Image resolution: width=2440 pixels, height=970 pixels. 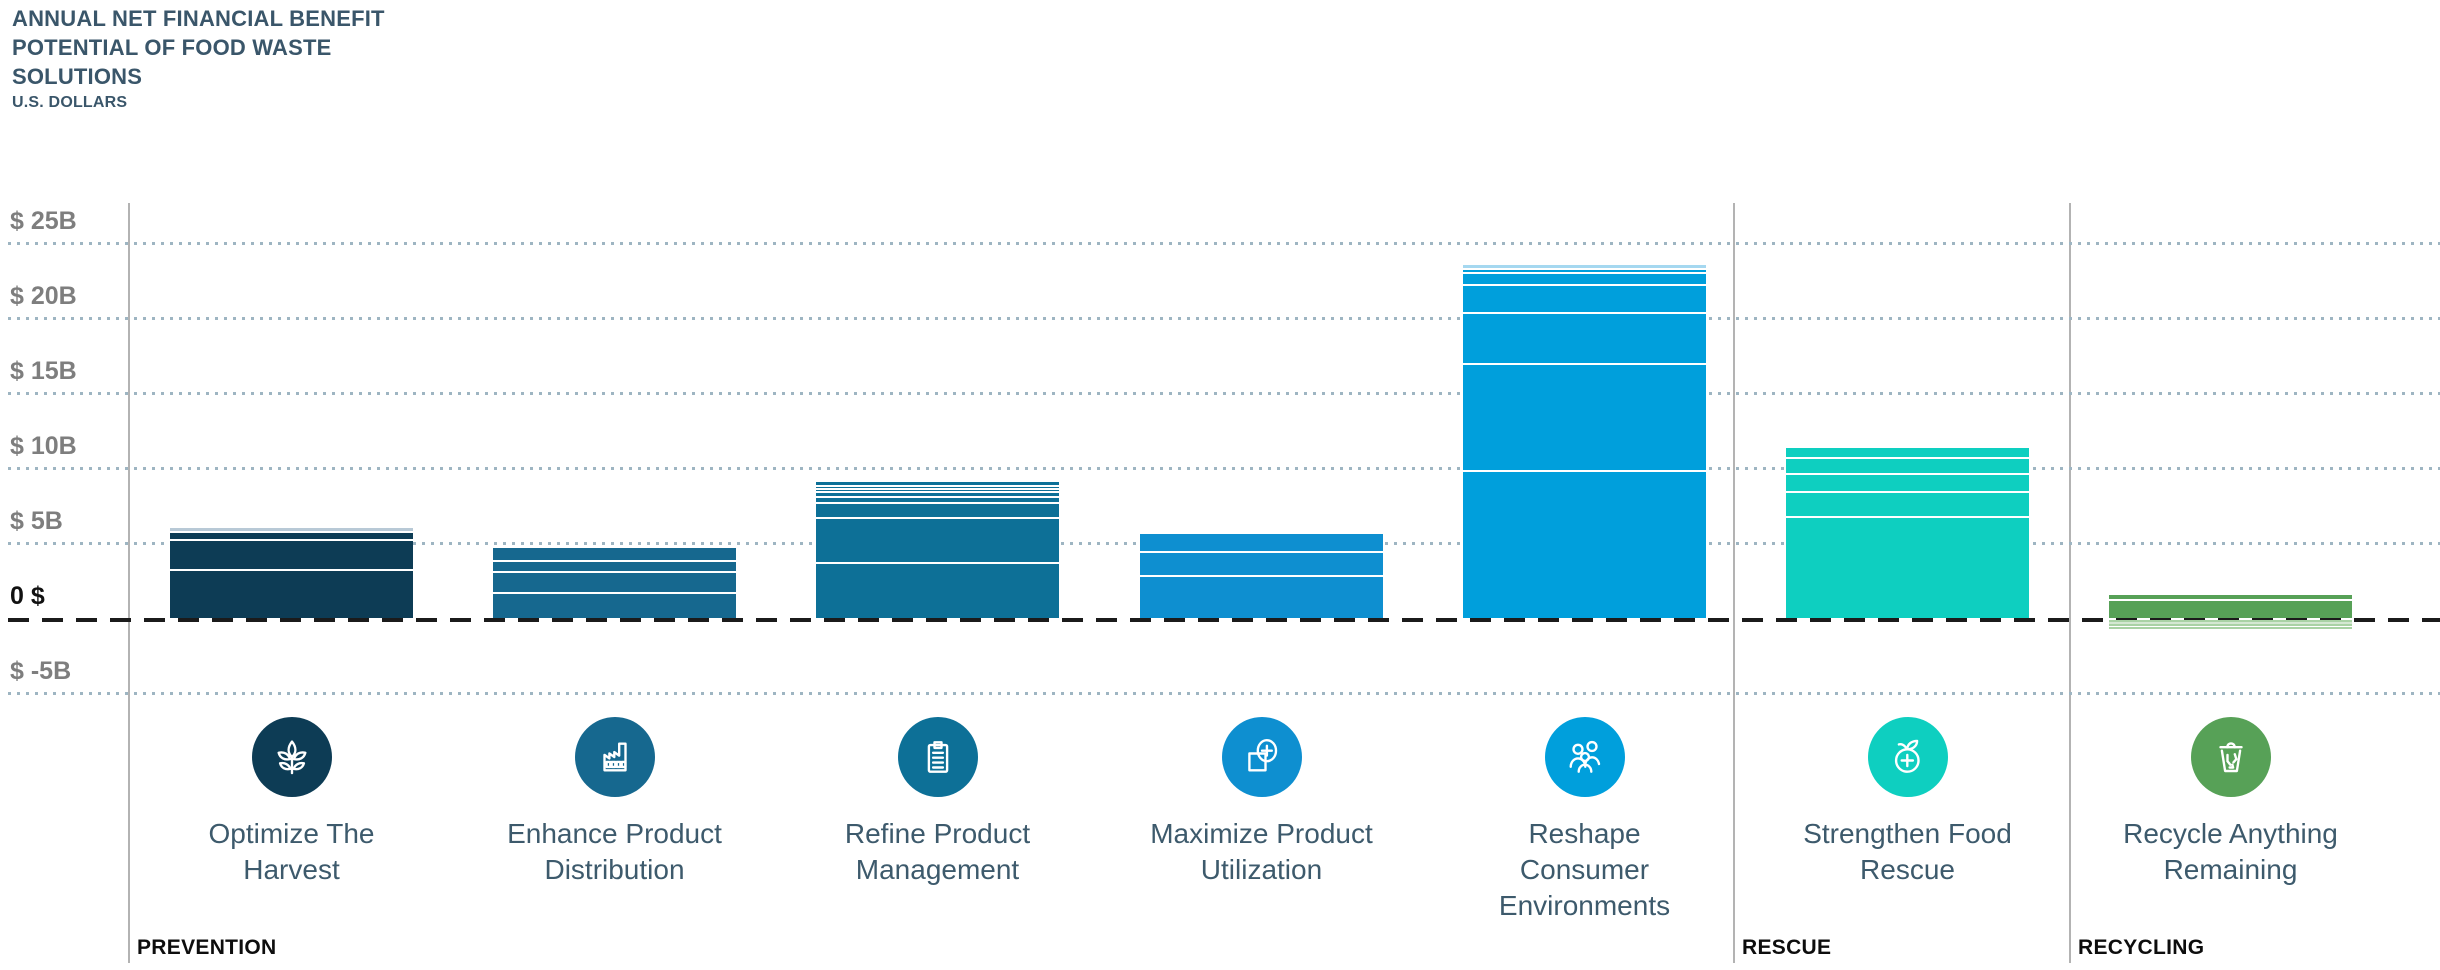 What do you see at coordinates (1908, 852) in the screenshot?
I see `category-label-6: Strengthen Food Rescue` at bounding box center [1908, 852].